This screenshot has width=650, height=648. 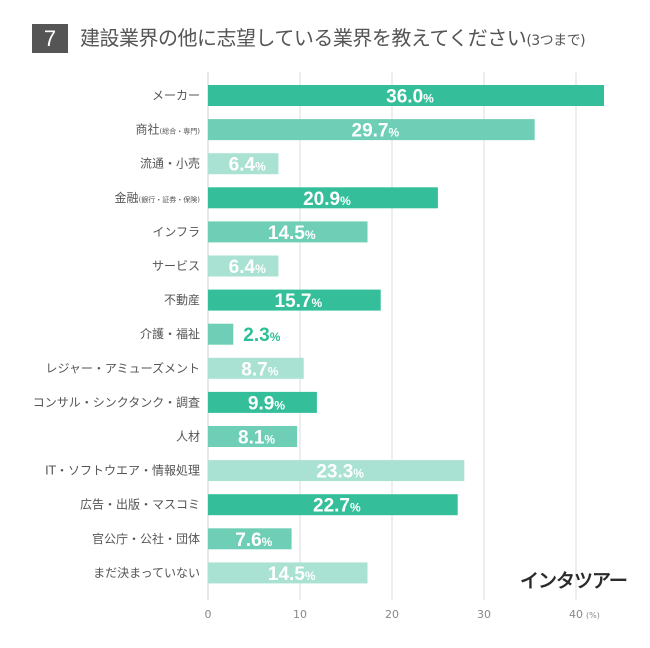 I want to click on value-number: 9.9, so click(x=261, y=403).